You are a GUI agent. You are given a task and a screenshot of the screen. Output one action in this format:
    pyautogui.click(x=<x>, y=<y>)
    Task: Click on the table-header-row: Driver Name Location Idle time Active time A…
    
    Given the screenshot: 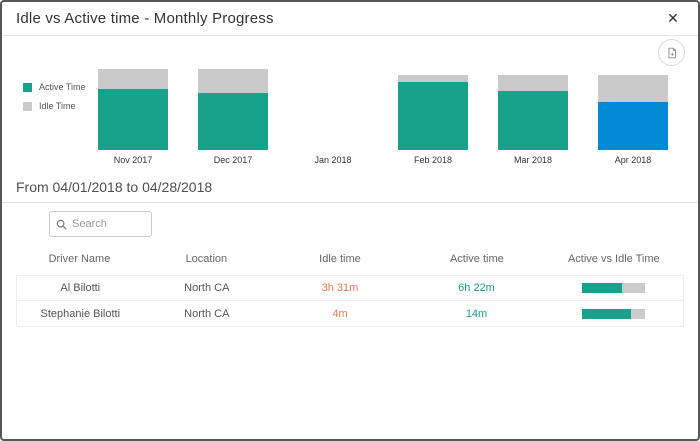 What is the action you would take?
    pyautogui.click(x=350, y=259)
    